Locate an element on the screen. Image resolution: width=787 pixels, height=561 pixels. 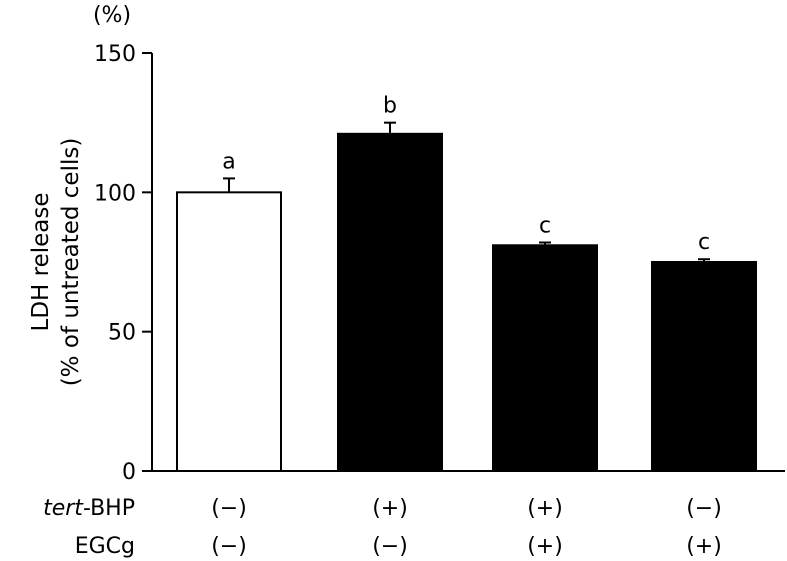
y-axis-title-line2: (% of untreated cells) is located at coordinates (71, 262).